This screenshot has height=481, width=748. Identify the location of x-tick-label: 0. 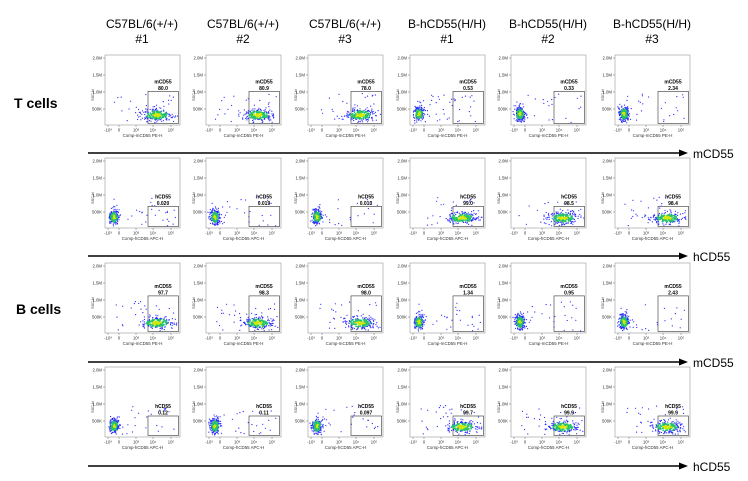
(119, 338).